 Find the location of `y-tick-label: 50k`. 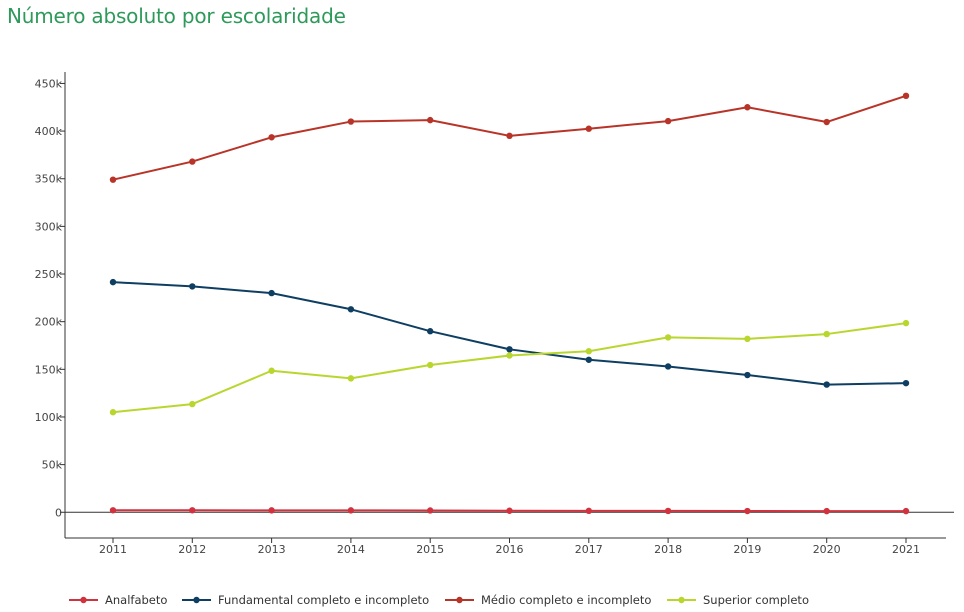

y-tick-label: 50k is located at coordinates (52, 465).